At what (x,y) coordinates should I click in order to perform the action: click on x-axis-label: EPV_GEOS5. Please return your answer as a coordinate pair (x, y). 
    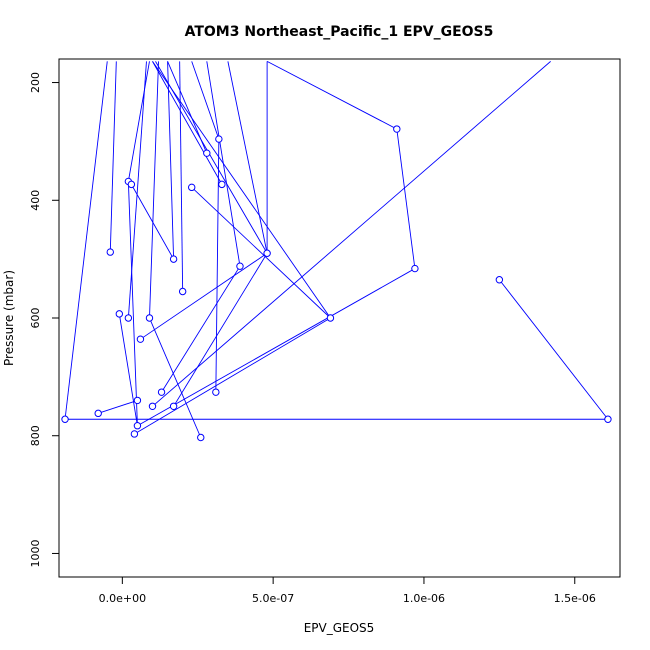
    Looking at the image, I should click on (339, 628).